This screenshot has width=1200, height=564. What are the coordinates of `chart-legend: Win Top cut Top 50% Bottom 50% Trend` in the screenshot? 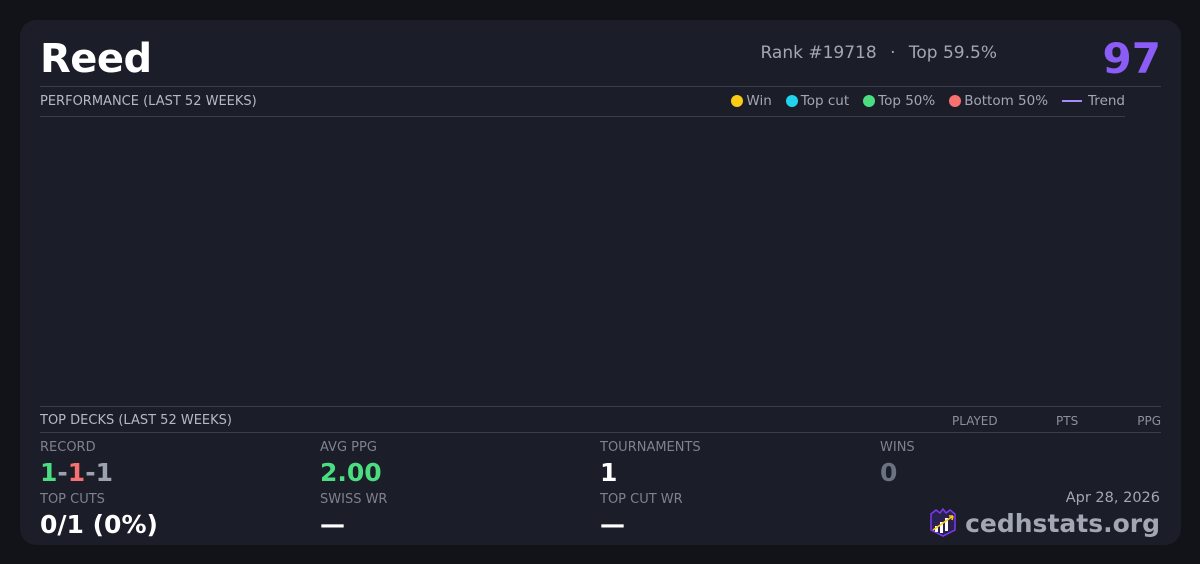 It's located at (928, 101).